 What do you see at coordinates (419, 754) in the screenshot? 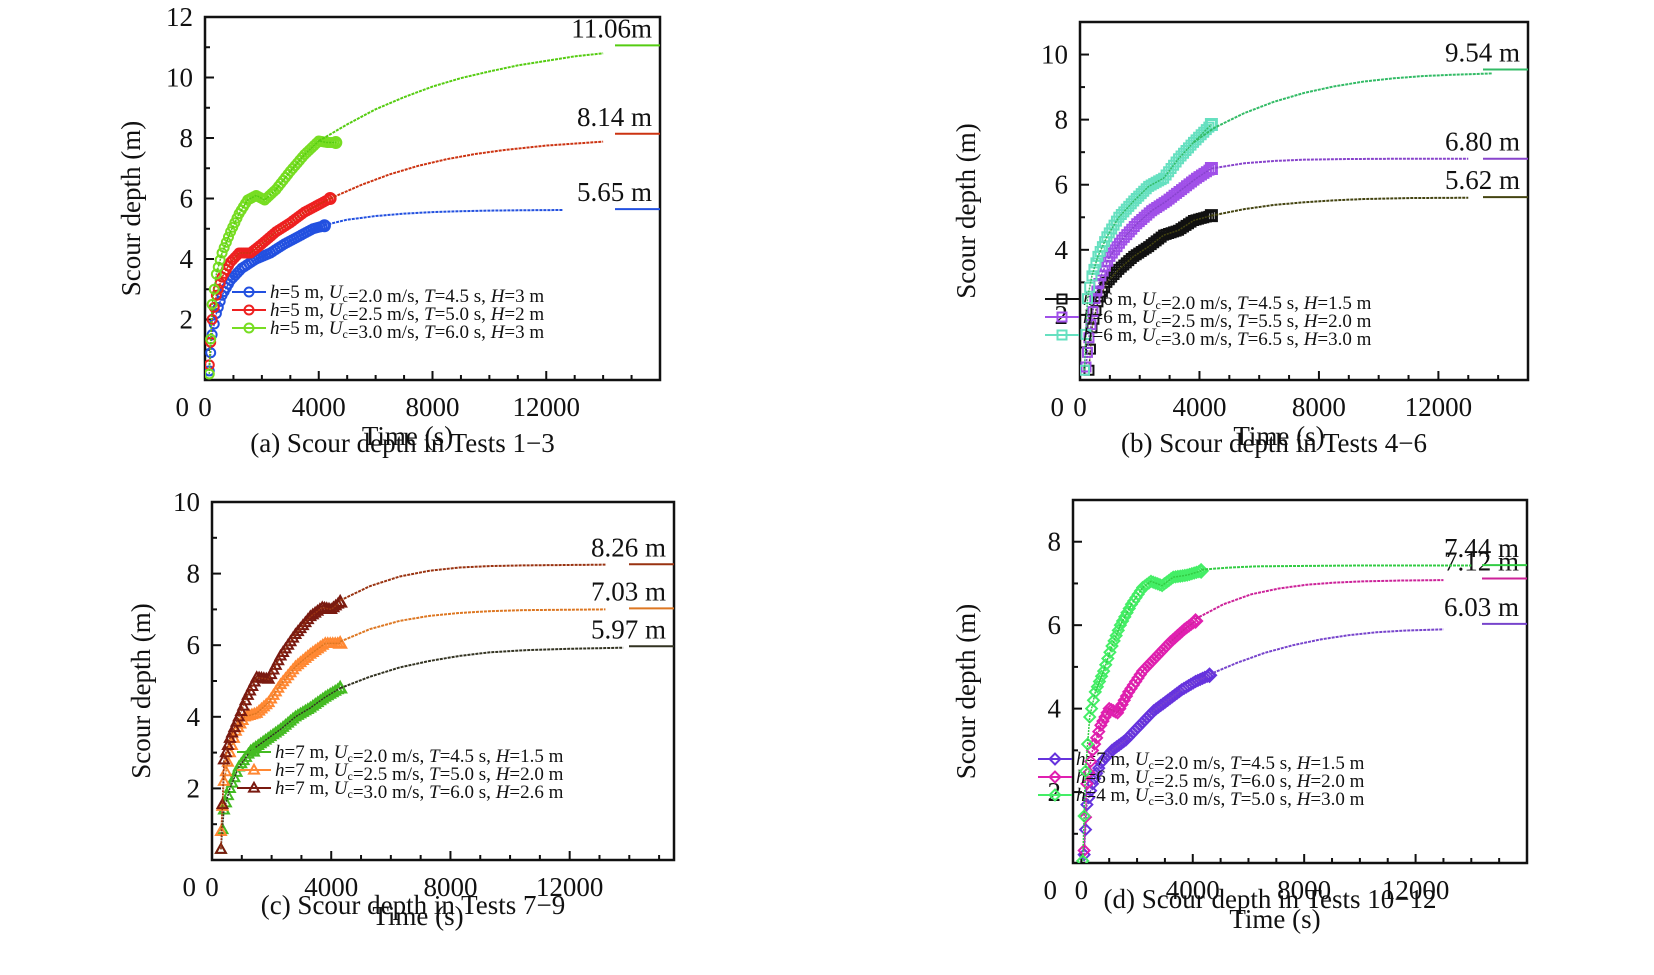
I see `legend-label: h=7 m, Uc=2.0 m/s, T=4.5 s, H=1.5 m` at bounding box center [419, 754].